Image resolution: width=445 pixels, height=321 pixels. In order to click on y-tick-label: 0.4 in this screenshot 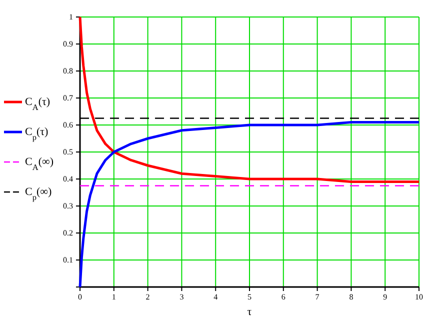, I will do `click(68, 179)`.